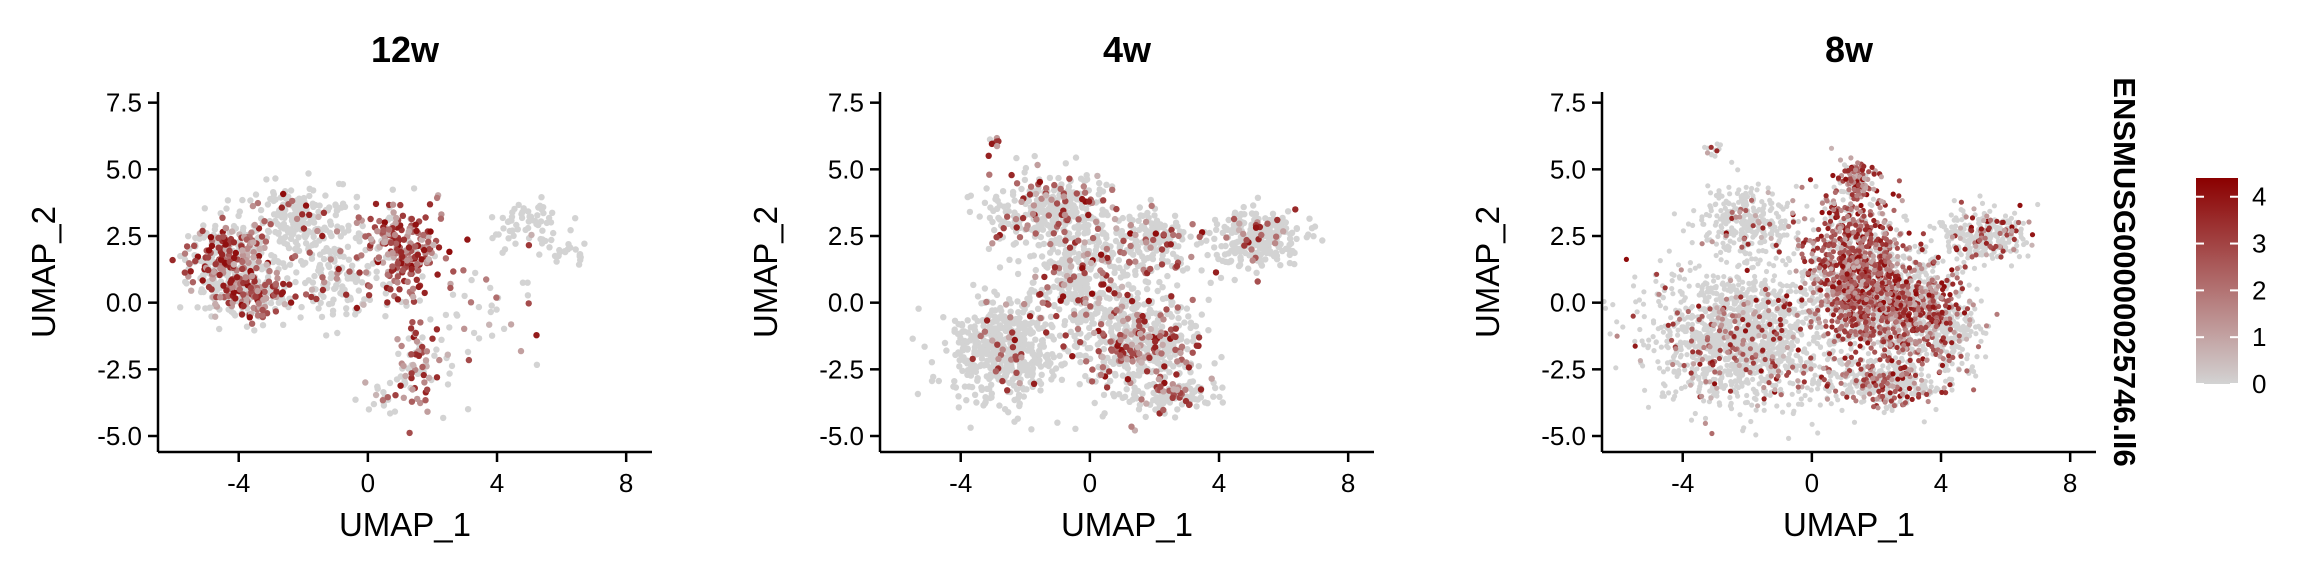 This screenshot has width=2304, height=576. What do you see at coordinates (127, 269) in the screenshot?
I see `y-ticks: 7.55.02.50.0-2.5-5.0` at bounding box center [127, 269].